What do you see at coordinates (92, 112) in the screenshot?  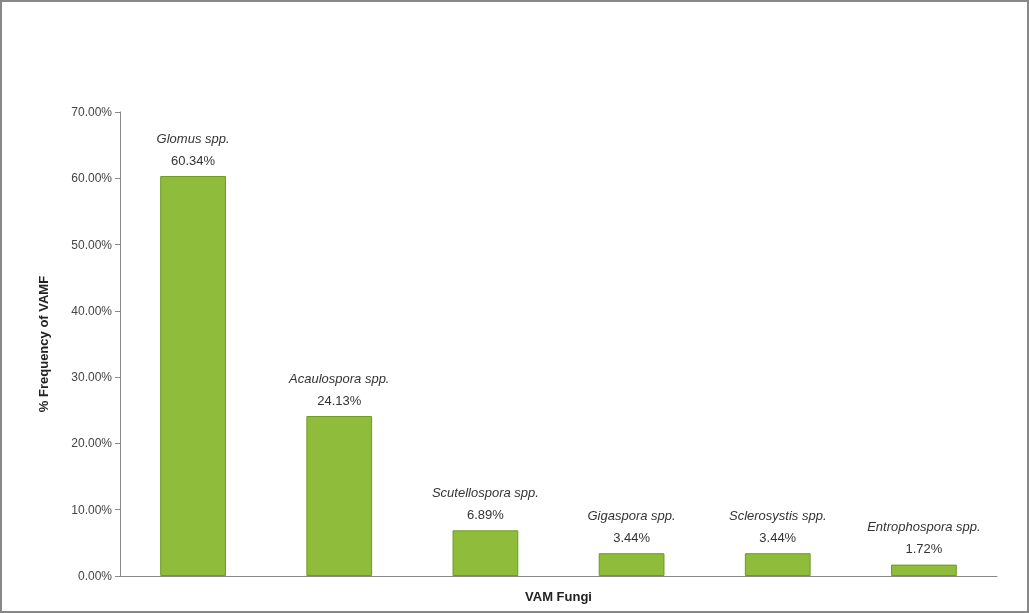 I see `y-tick-label: 70.00%` at bounding box center [92, 112].